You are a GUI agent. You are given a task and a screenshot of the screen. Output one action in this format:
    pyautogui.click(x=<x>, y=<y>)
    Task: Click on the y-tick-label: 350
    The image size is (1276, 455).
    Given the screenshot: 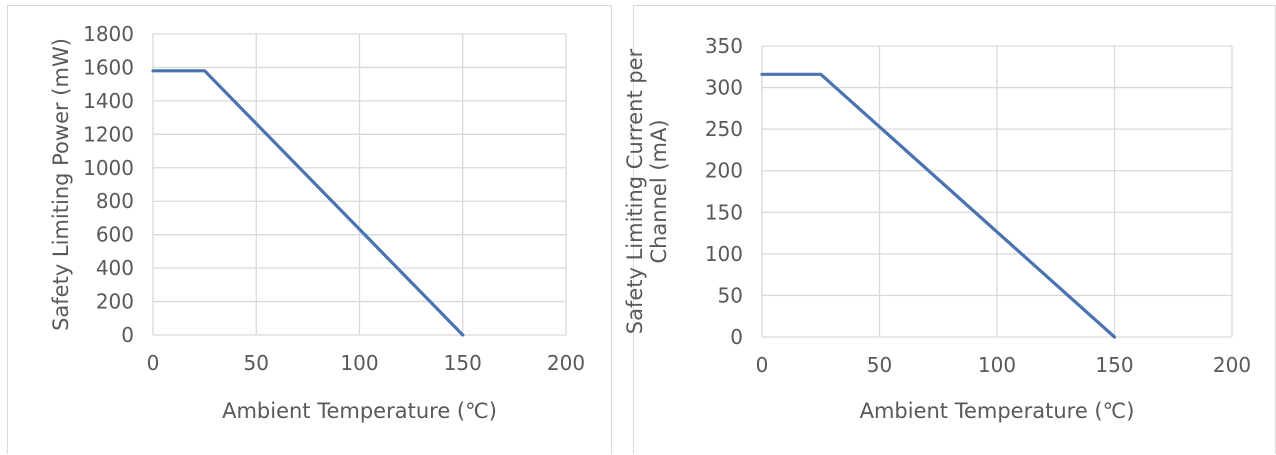 What is the action you would take?
    pyautogui.click(x=724, y=46)
    